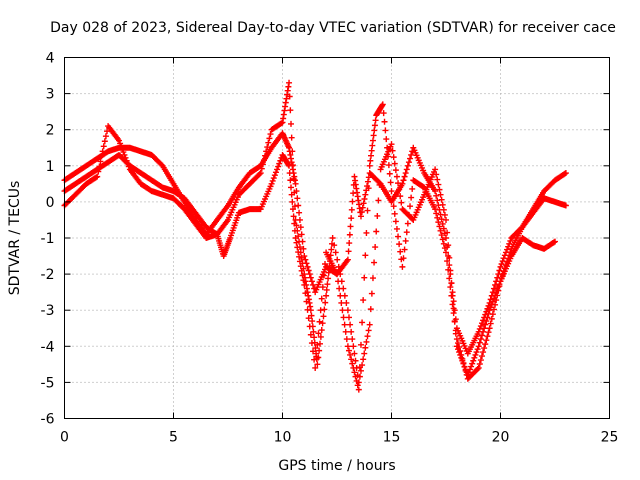  What do you see at coordinates (501, 438) in the screenshot?
I see `x-tick-label: 20` at bounding box center [501, 438].